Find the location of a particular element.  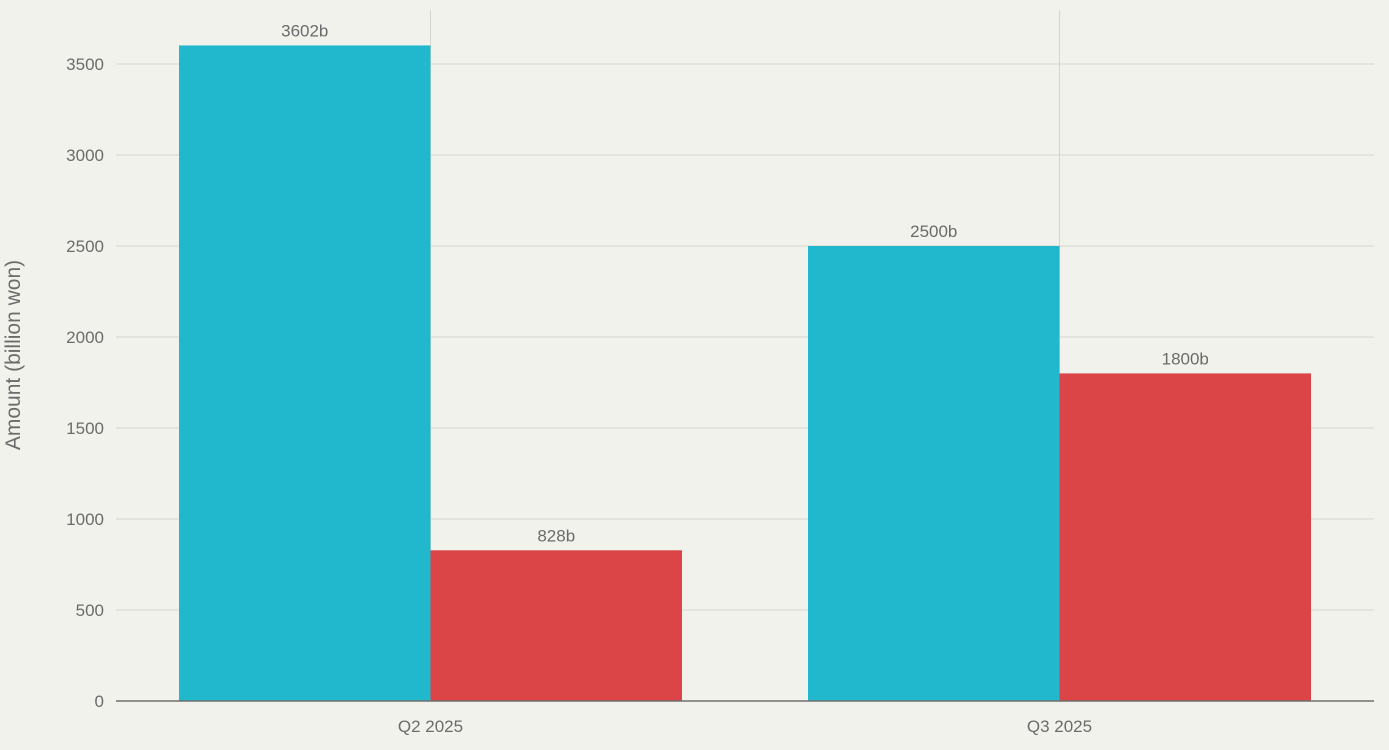

data-label: 1800b is located at coordinates (1185, 358).